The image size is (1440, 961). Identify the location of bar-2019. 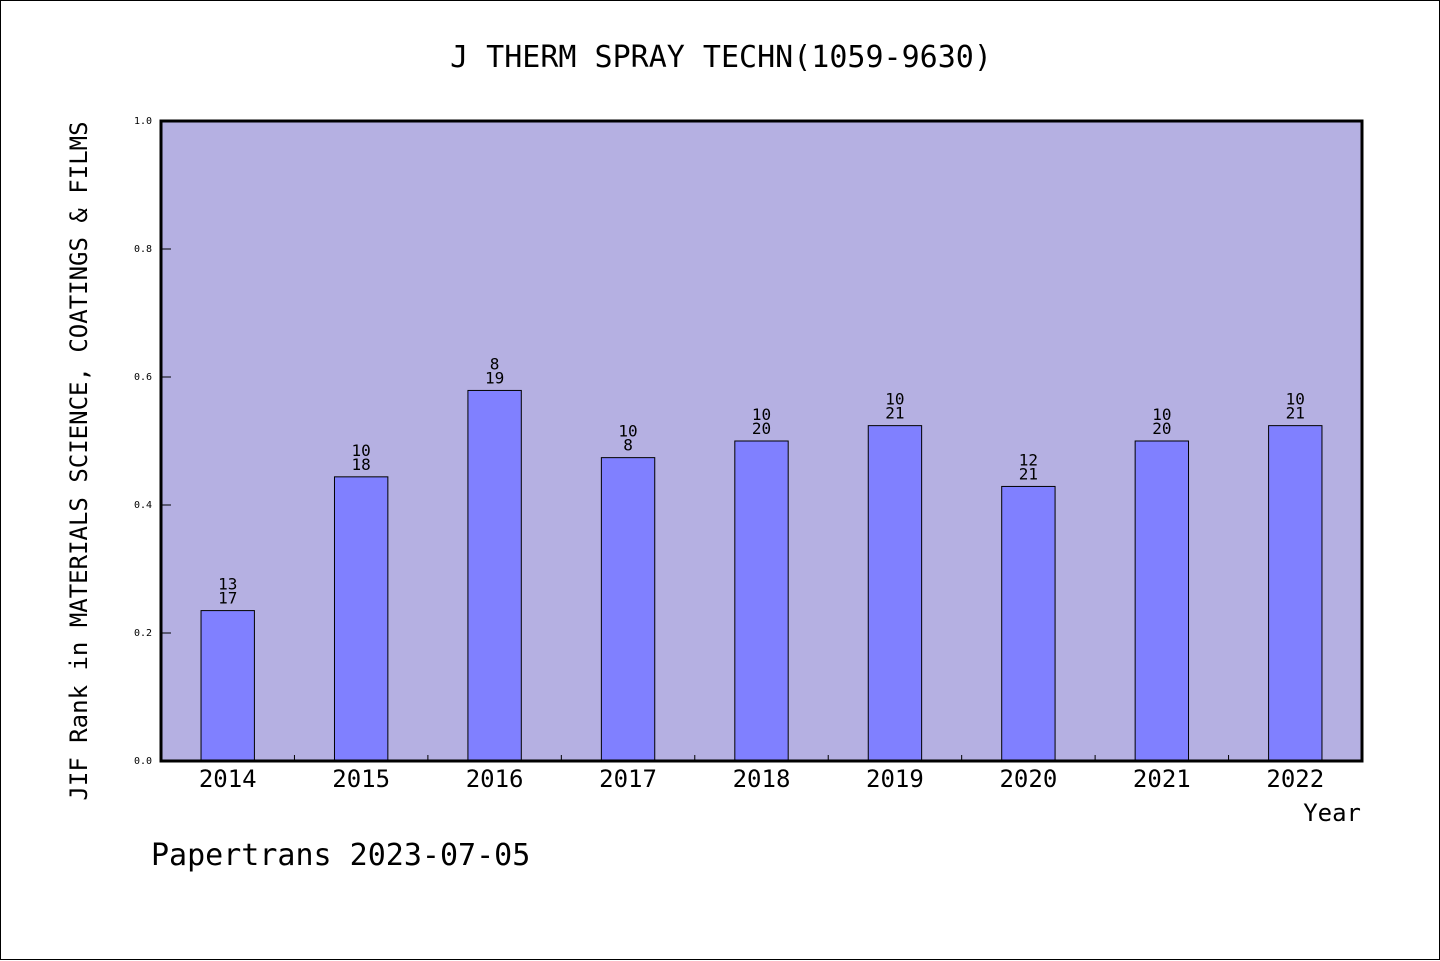
(895, 593).